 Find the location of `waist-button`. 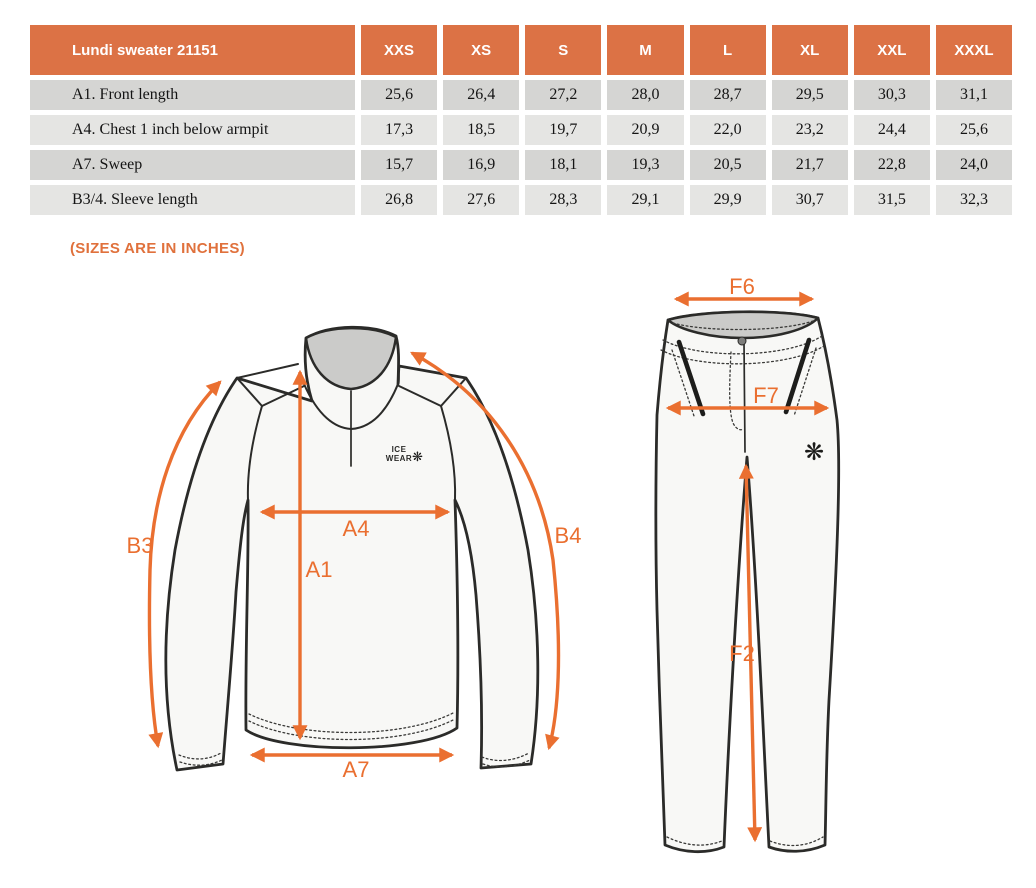

waist-button is located at coordinates (742, 341).